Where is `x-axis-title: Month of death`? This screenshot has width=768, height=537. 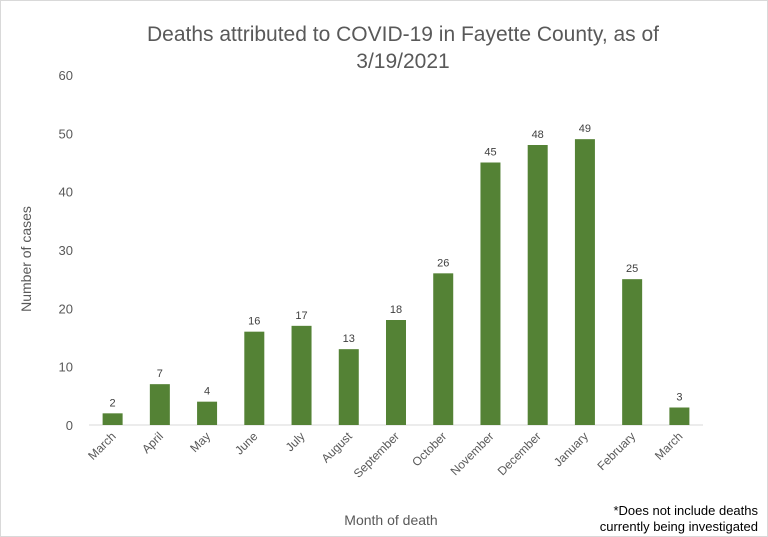
x-axis-title: Month of death is located at coordinates (390, 520).